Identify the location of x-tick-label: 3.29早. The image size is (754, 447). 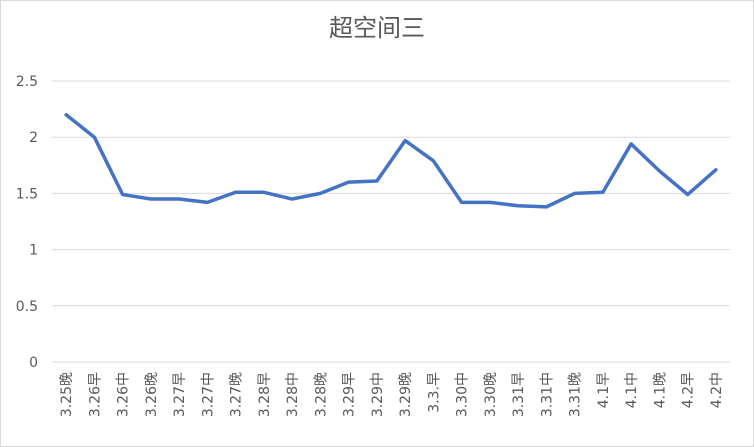
(350, 394).